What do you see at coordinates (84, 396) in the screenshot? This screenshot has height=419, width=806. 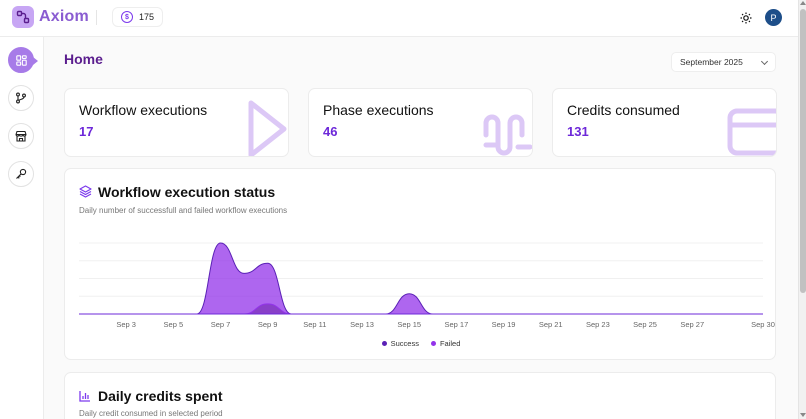 I see `bar-chart-icon` at bounding box center [84, 396].